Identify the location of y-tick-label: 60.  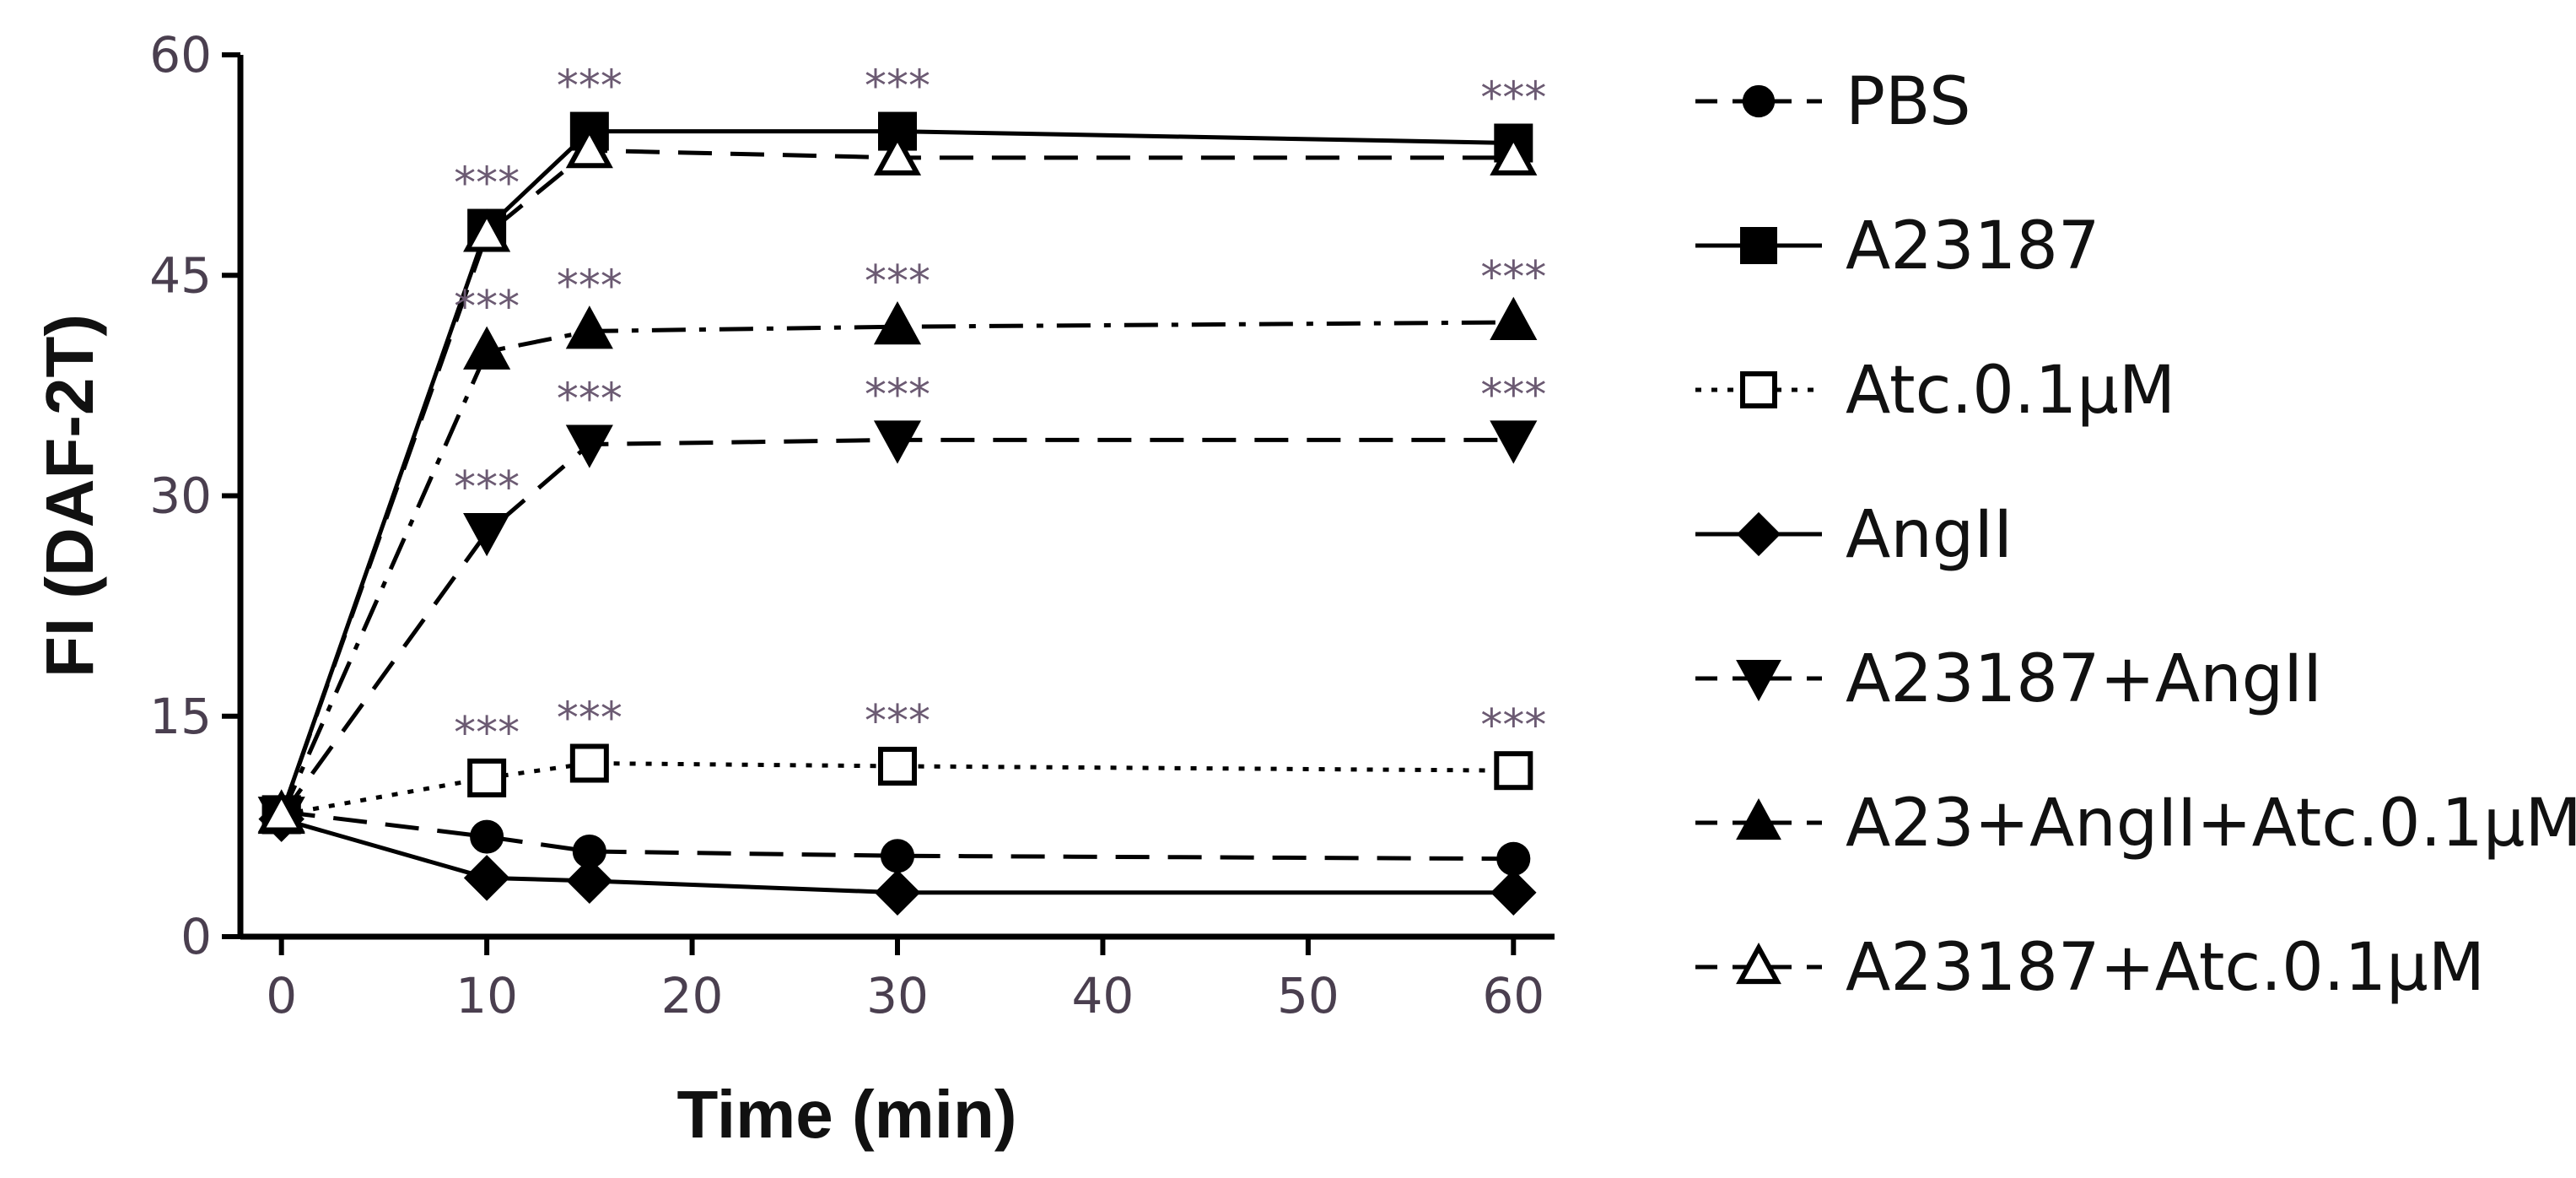
(180, 55).